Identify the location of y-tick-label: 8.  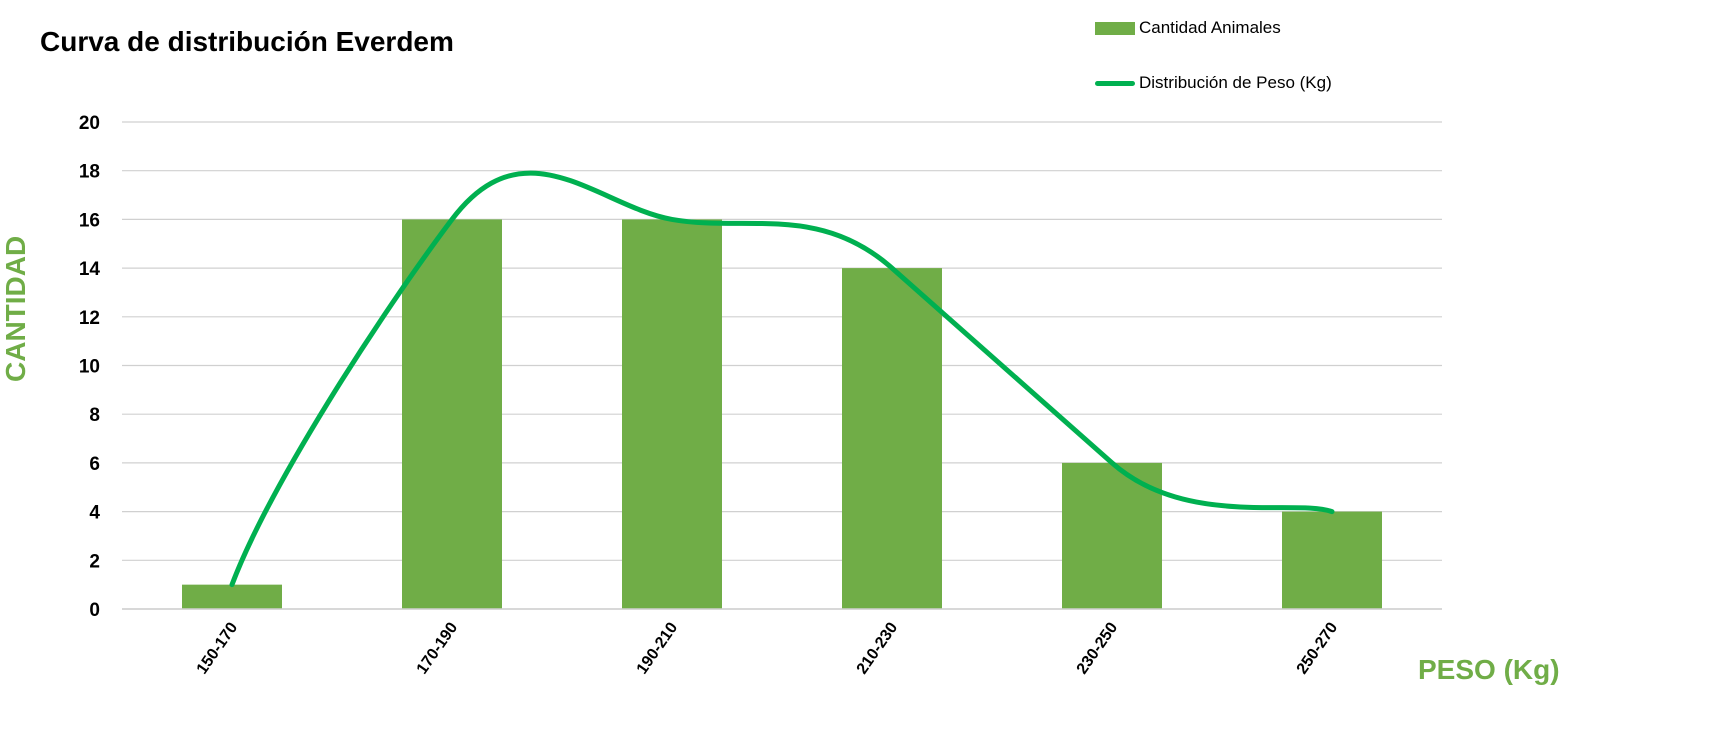
(94, 415).